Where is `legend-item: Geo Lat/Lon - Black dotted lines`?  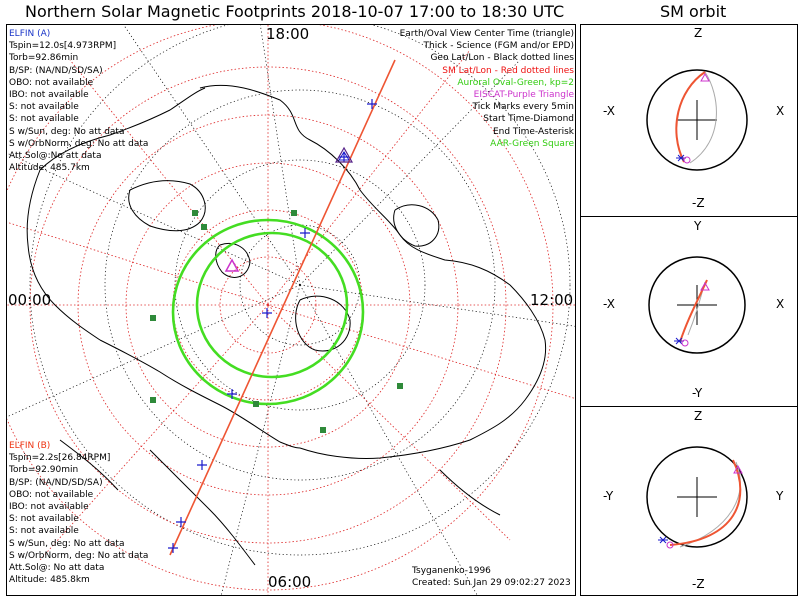 legend-item: Geo Lat/Lon - Black dotted lines is located at coordinates (502, 58).